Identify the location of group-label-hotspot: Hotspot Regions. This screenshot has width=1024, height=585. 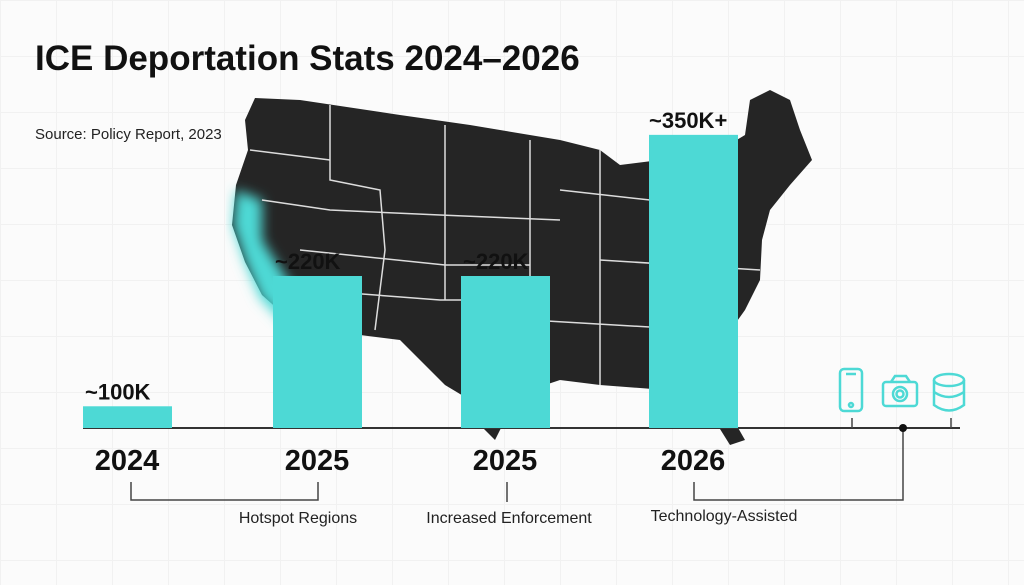
(298, 518).